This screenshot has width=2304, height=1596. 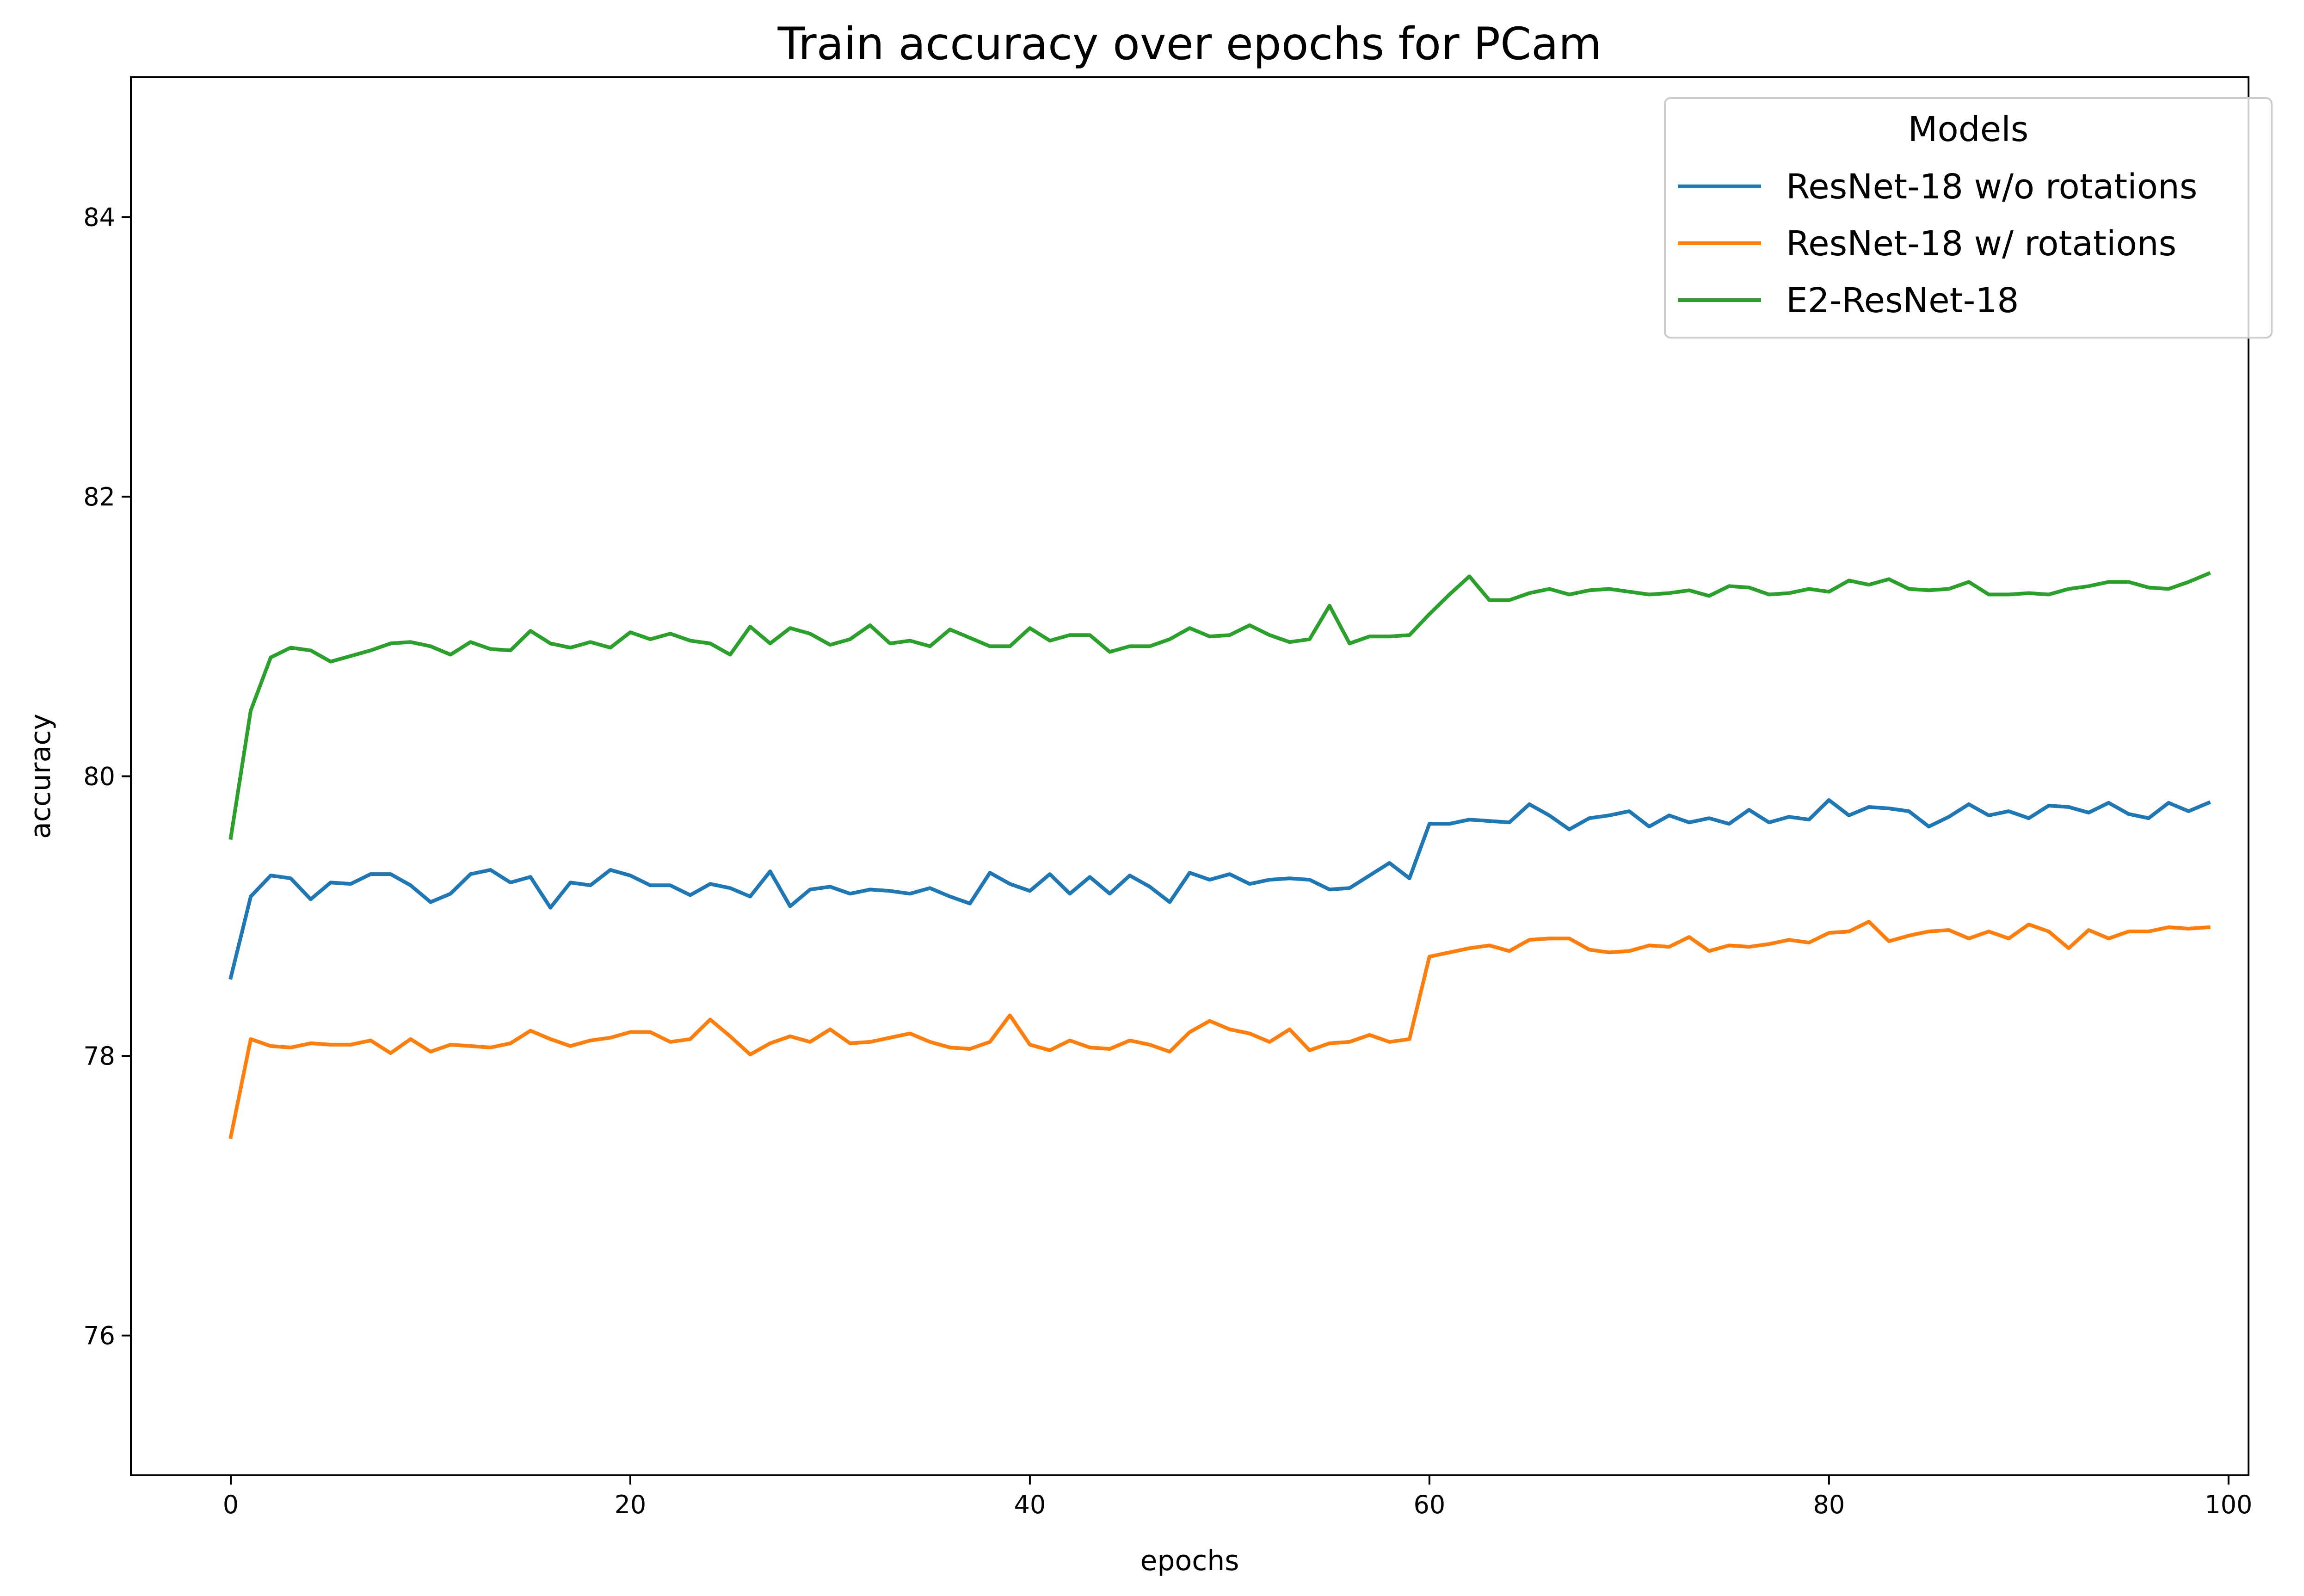 What do you see at coordinates (1902, 300) in the screenshot?
I see `legend-label: E2-ResNet-18` at bounding box center [1902, 300].